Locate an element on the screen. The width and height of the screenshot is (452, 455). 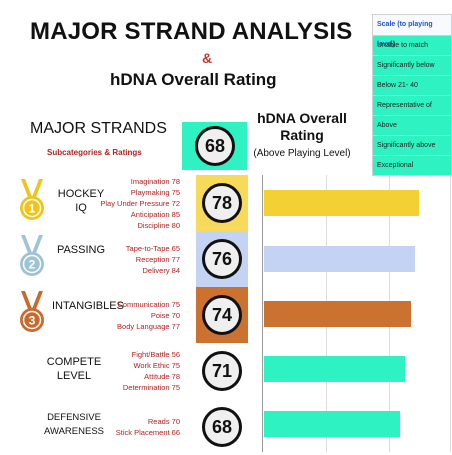
overall-rating-circle: 68 is located at coordinates (215, 146).